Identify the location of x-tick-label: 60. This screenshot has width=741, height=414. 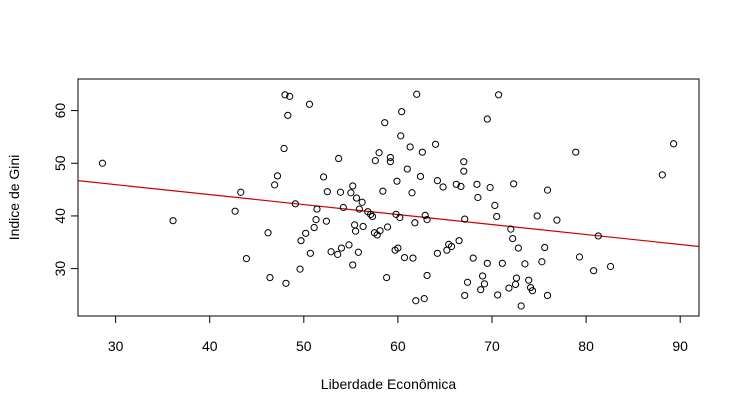
(398, 346).